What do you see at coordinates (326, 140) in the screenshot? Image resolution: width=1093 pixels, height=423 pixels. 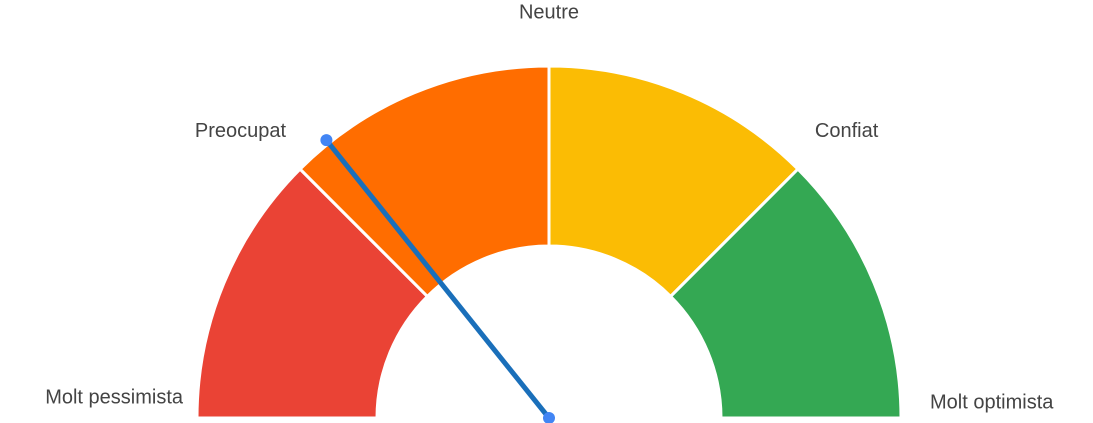 I see `needle-tip` at bounding box center [326, 140].